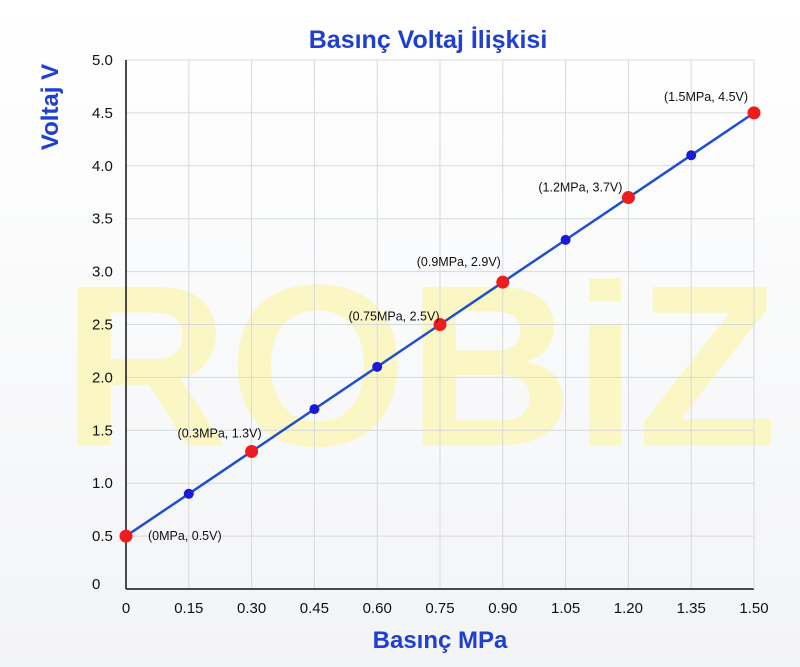 The width and height of the screenshot is (800, 667). I want to click on x-axis-label: Basınç MPa, so click(440, 640).